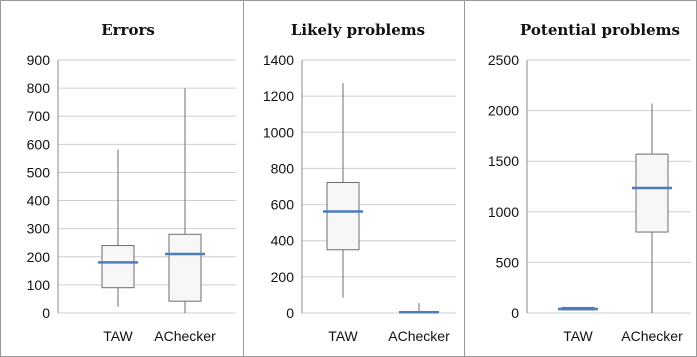 The height and width of the screenshot is (357, 697). I want to click on y-tick-label: 1500, so click(503, 161).